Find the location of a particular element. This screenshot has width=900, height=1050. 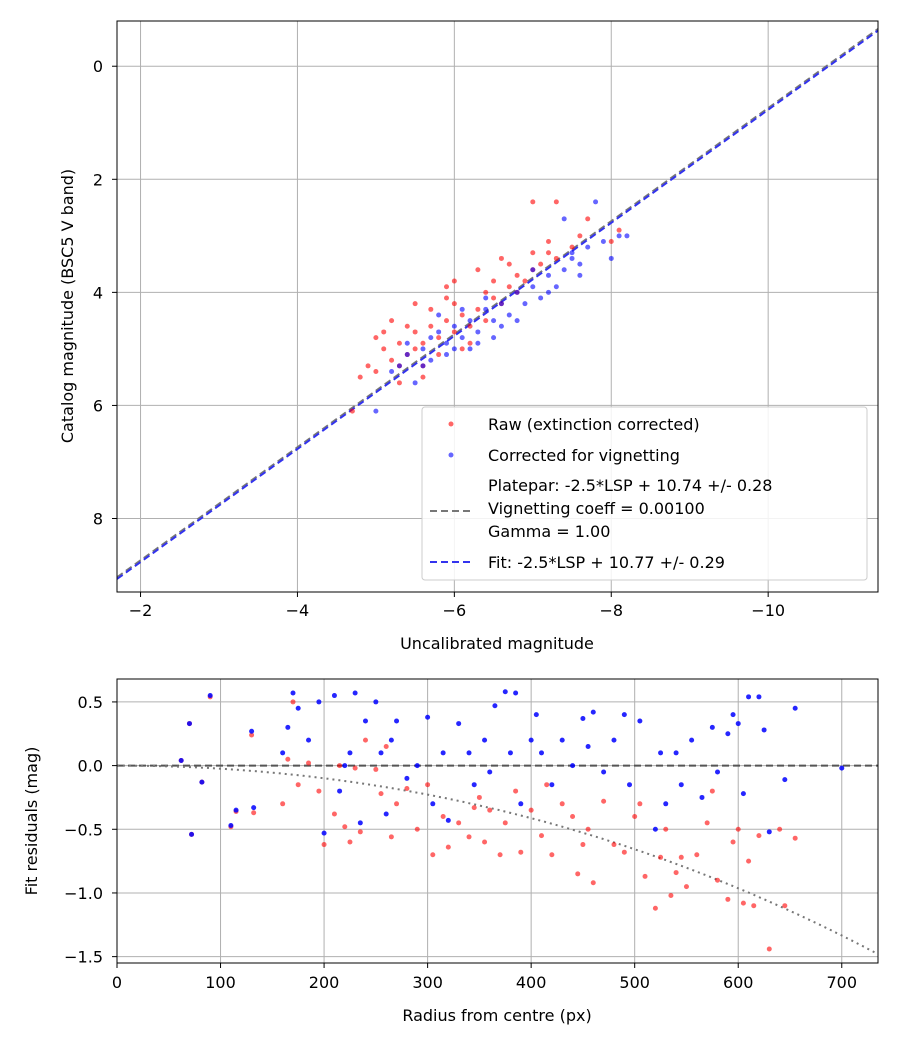

bottom-x-tick-label: 0 is located at coordinates (117, 982).